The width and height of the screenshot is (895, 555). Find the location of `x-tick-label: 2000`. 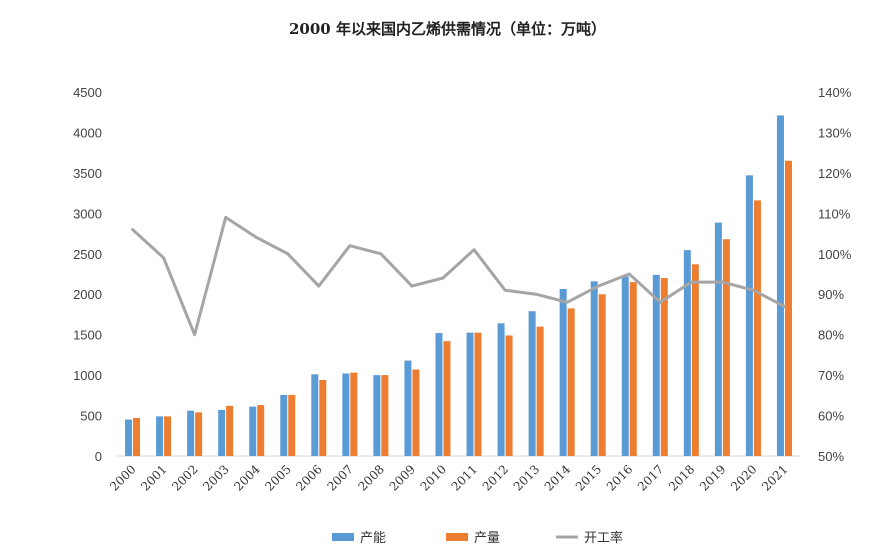

x-tick-label: 2000 is located at coordinates (122, 477).